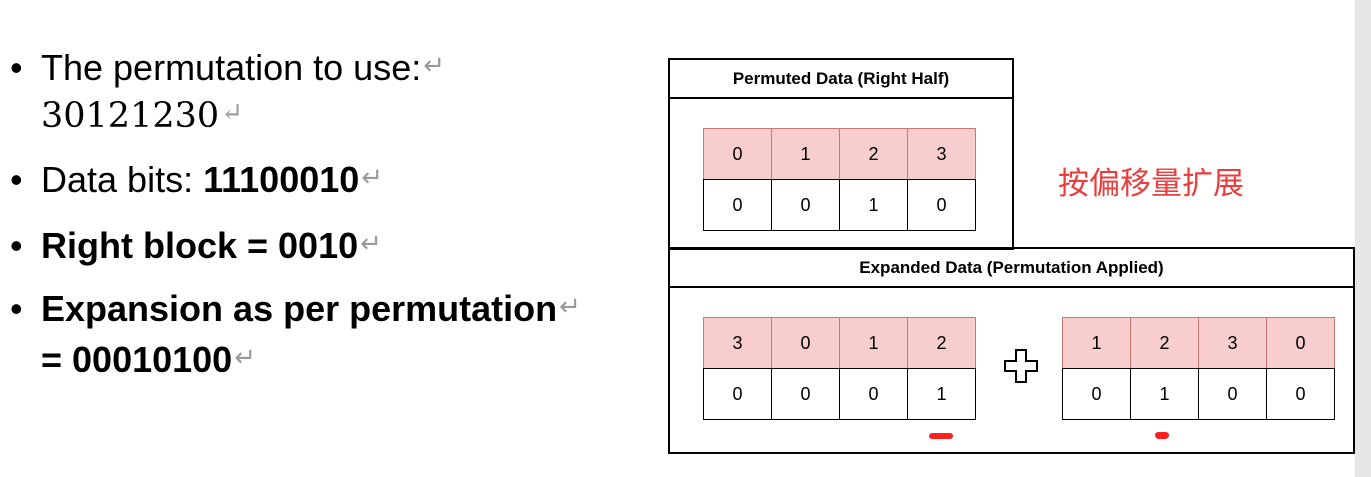 The image size is (1371, 477). I want to click on expanded-right-index-cell: 0, so click(1300, 343).